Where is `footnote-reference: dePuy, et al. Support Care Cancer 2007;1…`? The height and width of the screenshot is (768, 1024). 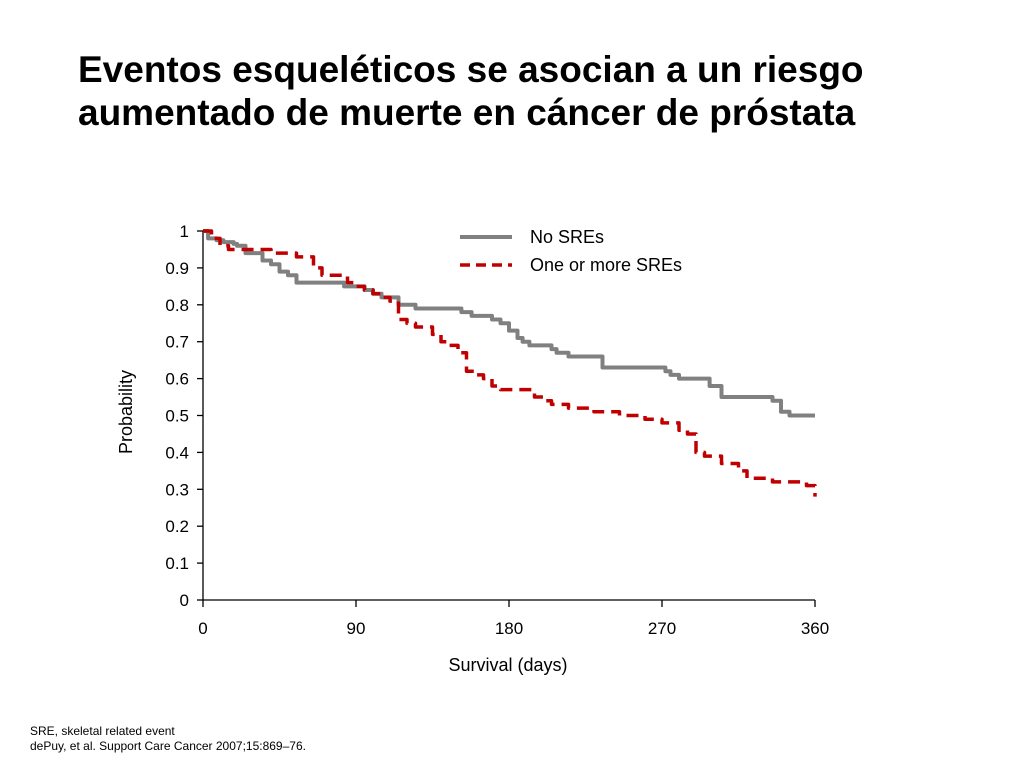 footnote-reference: dePuy, et al. Support Care Cancer 2007;1… is located at coordinates (168, 746).